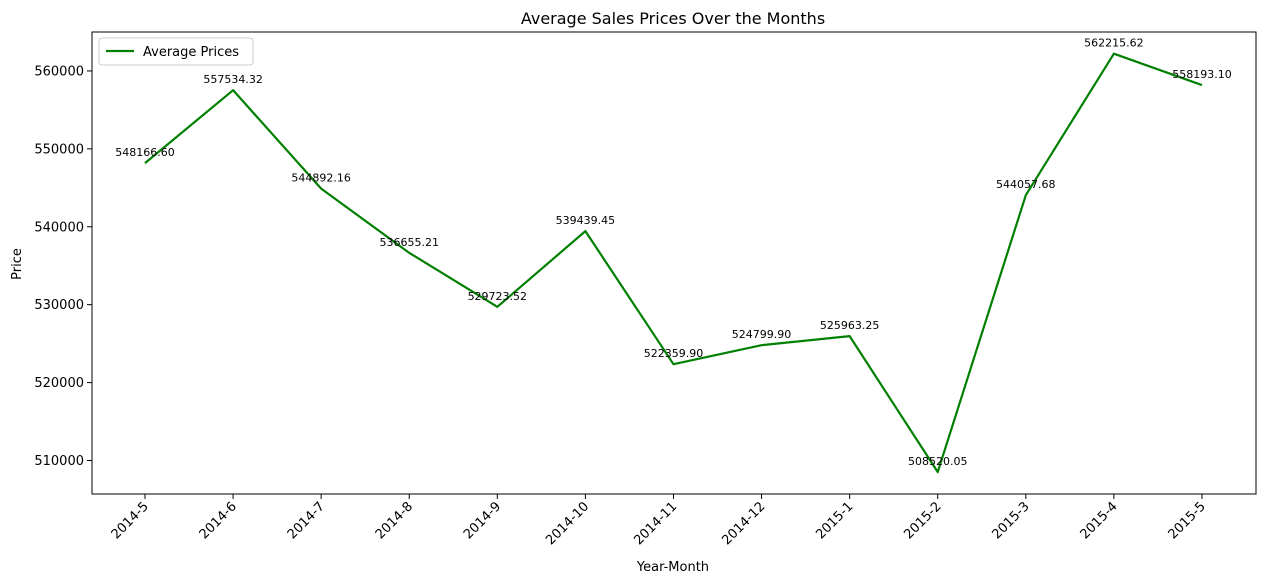  Describe the element at coordinates (145, 152) in the screenshot. I see `data-label: 548166.60` at that location.